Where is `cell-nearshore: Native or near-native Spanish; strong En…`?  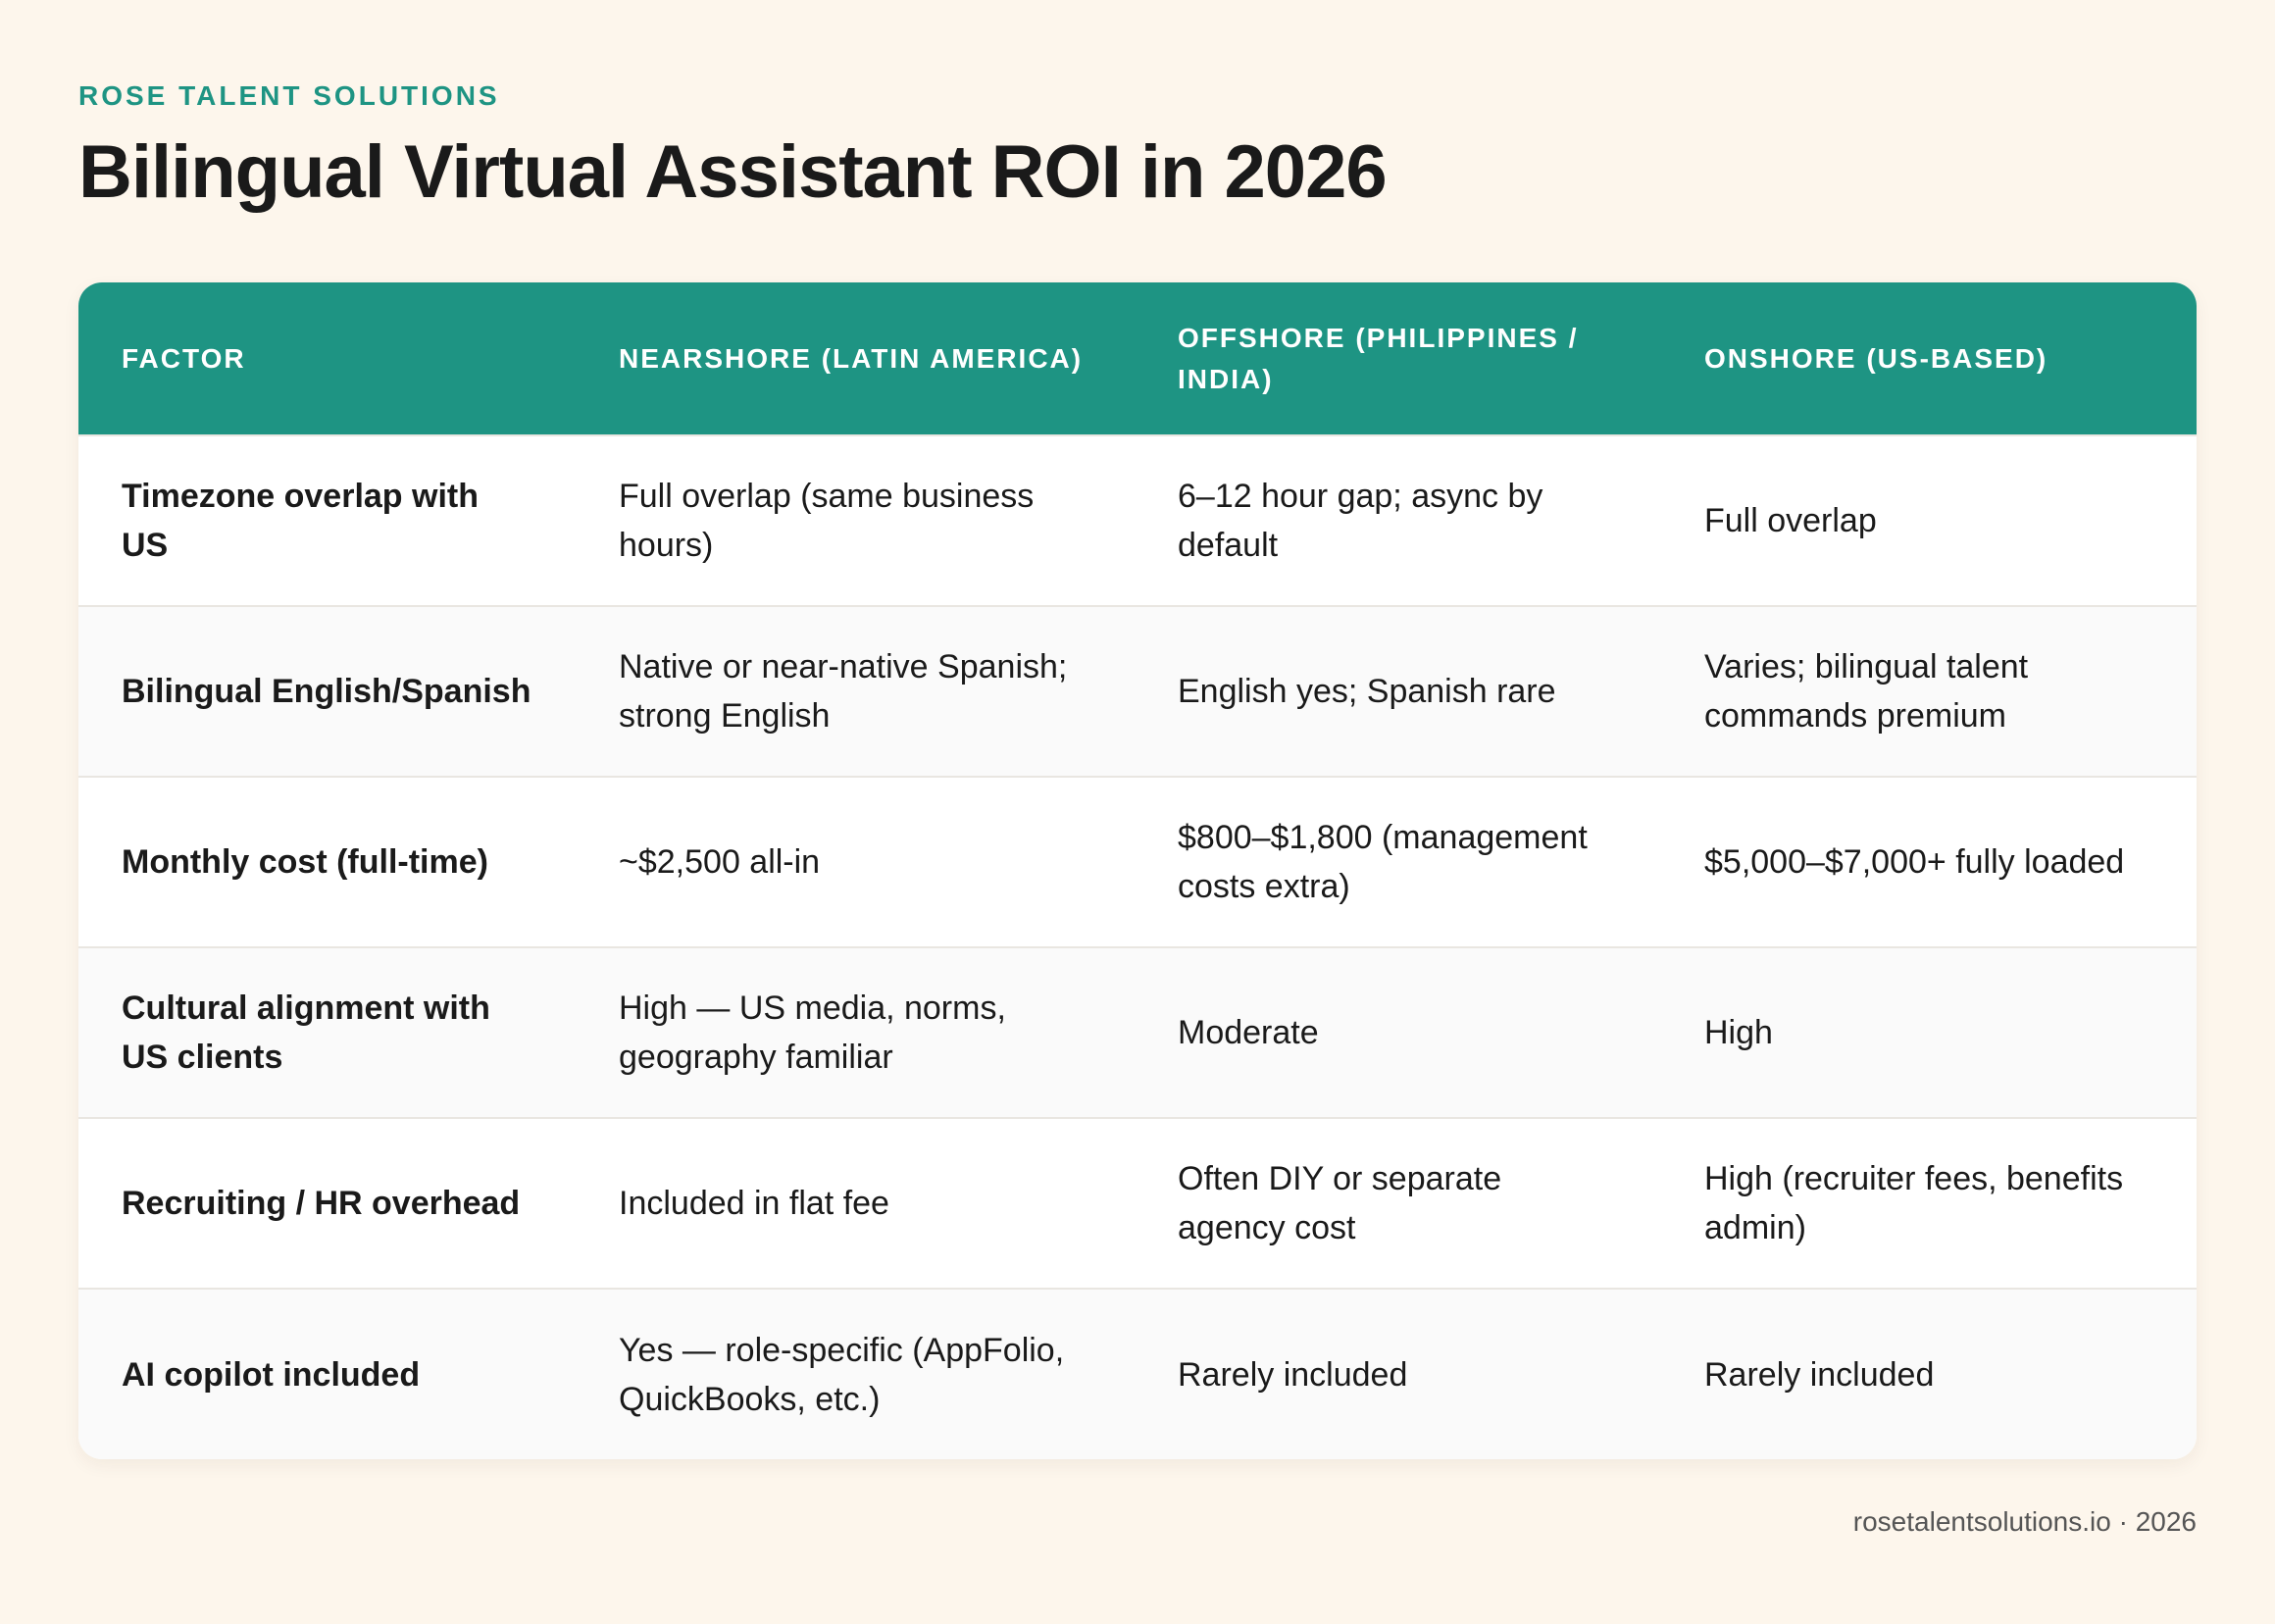 cell-nearshore: Native or near-native Spanish; strong En… is located at coordinates (843, 691).